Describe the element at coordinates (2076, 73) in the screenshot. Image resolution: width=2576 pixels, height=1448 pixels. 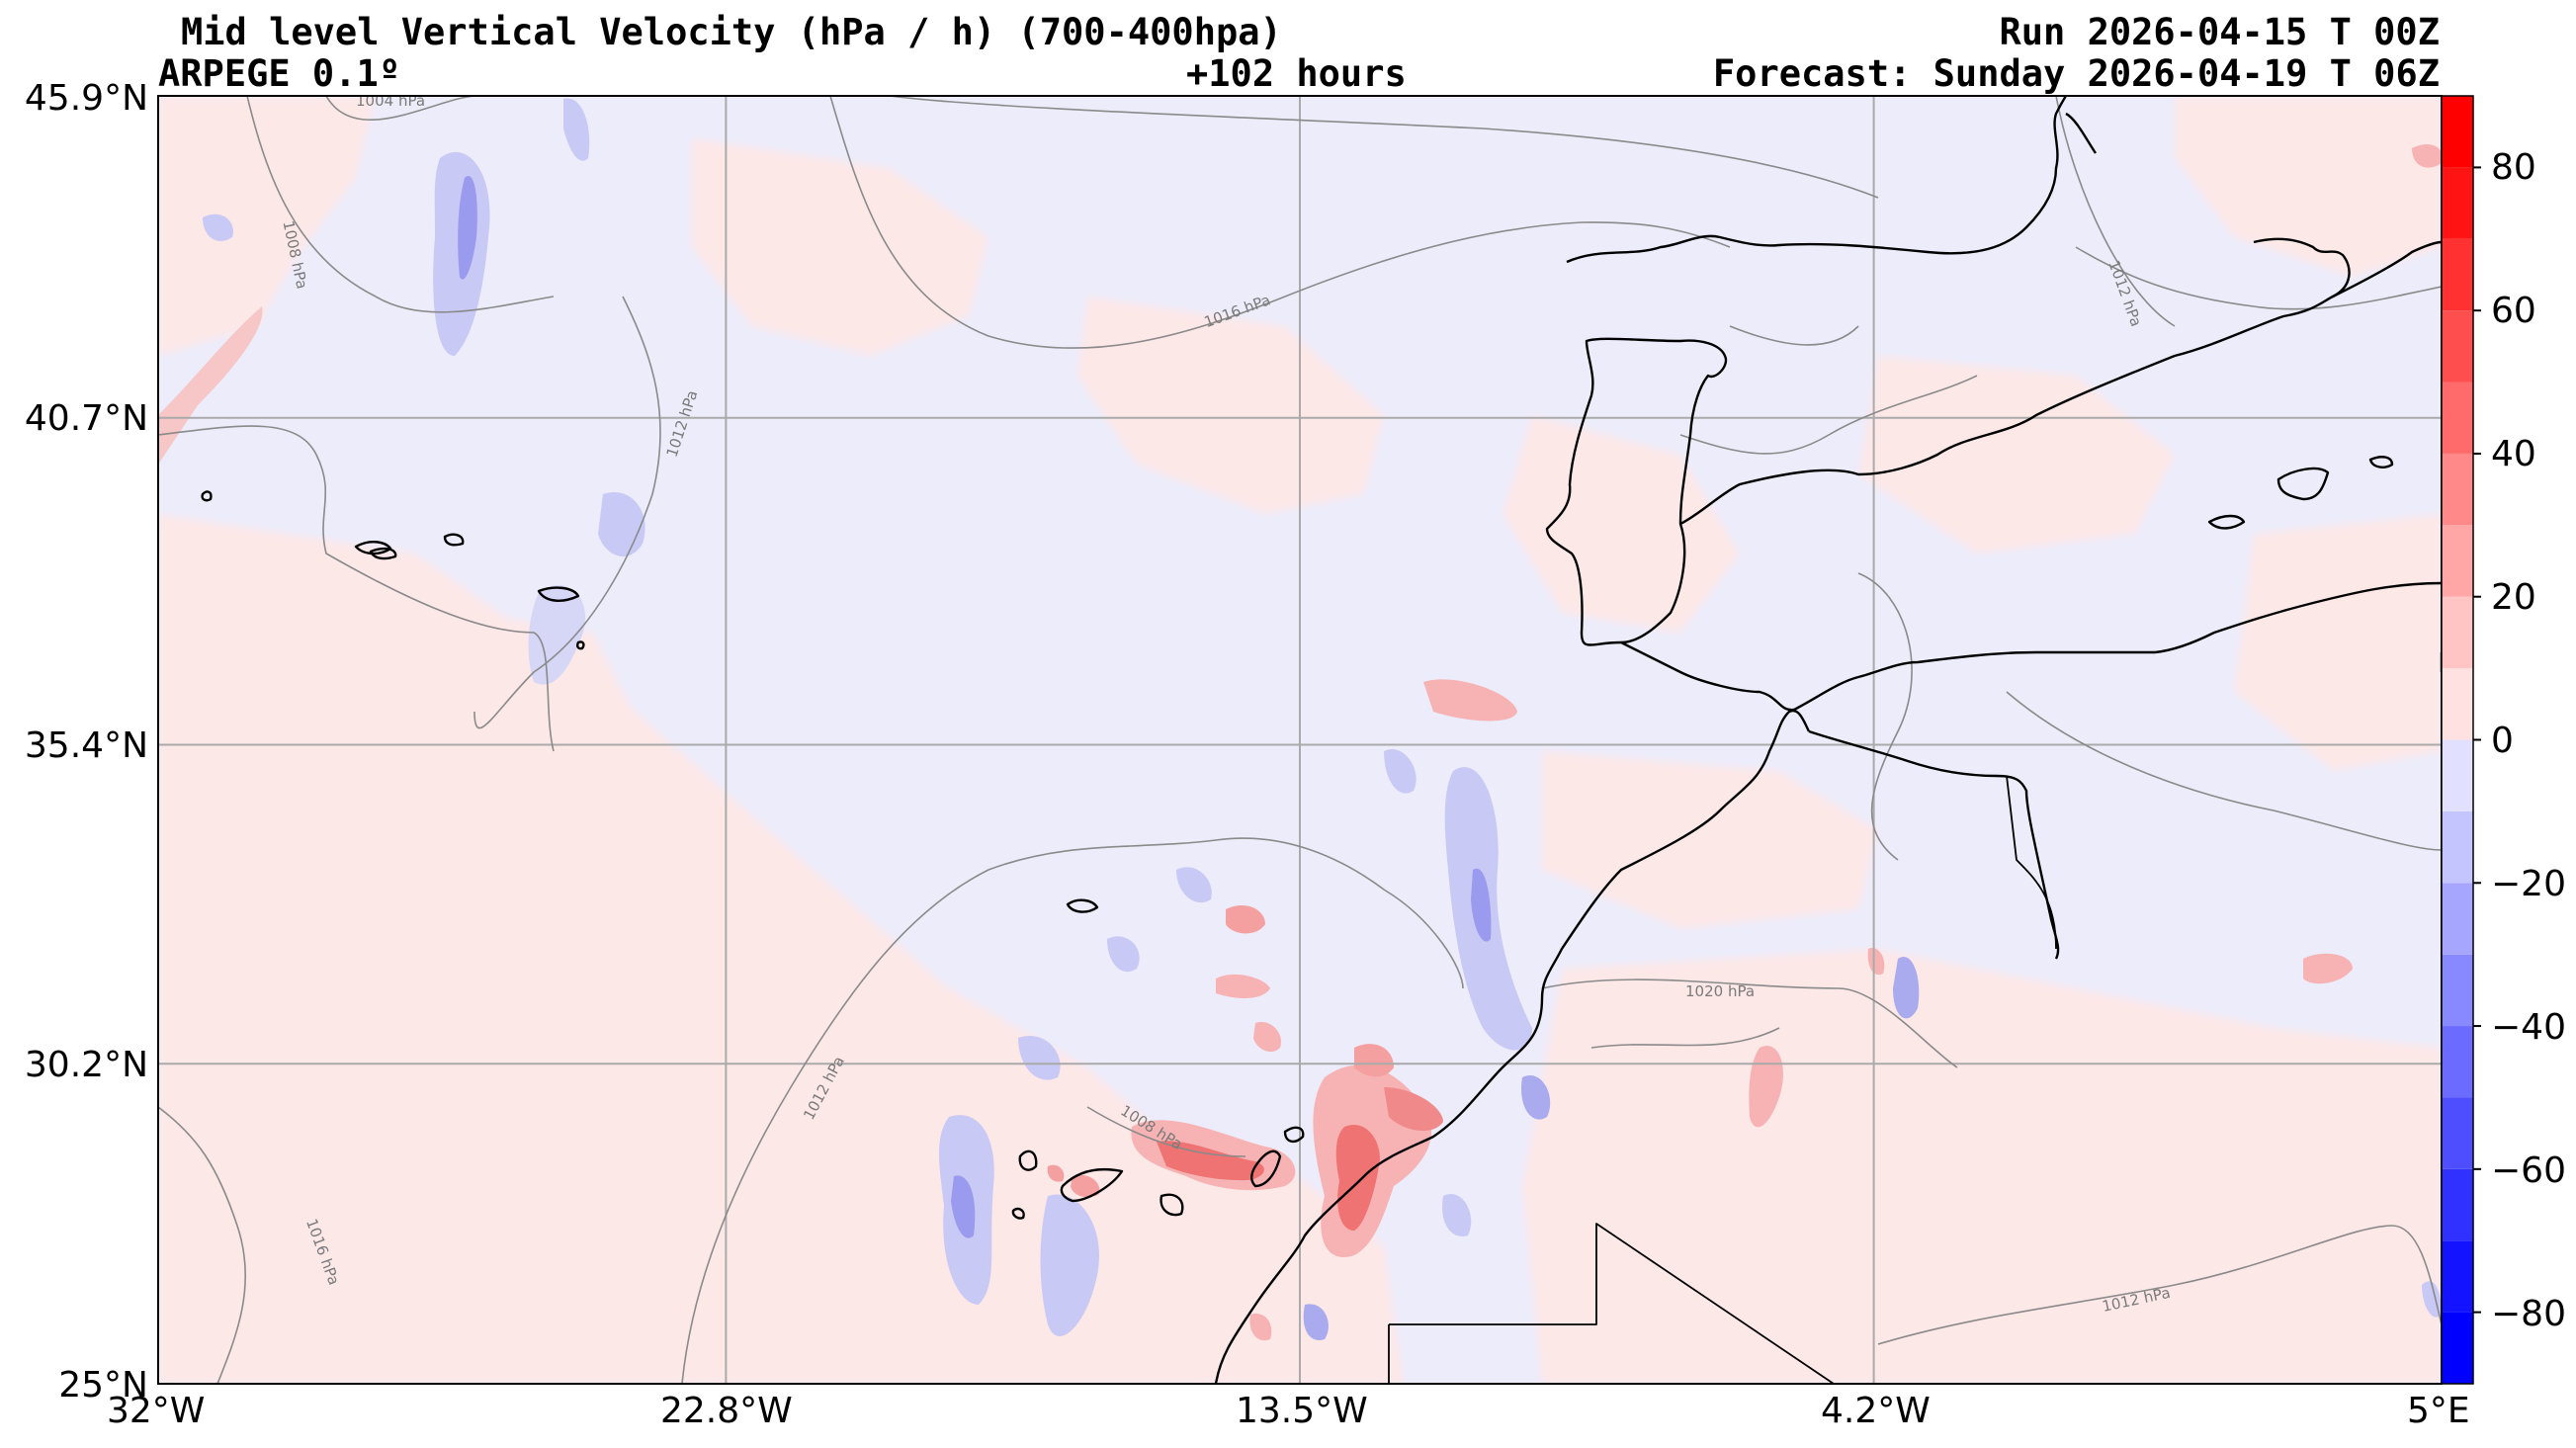
I see `forecast-time-label: Forecast: Sunday 2026-04-19 T 06Z` at that location.